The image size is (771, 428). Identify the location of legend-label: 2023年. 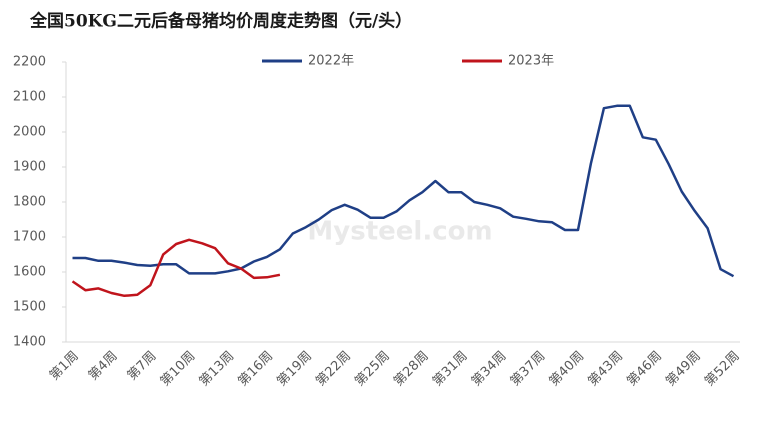
(531, 61).